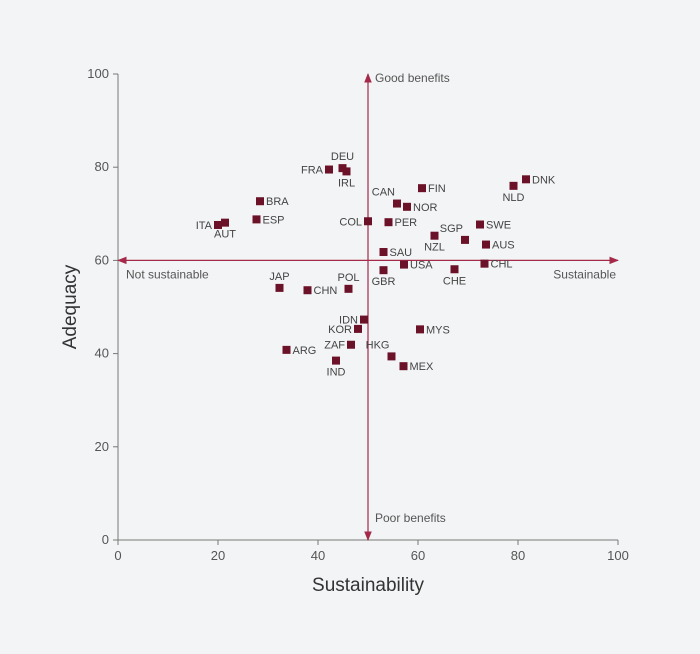  Describe the element at coordinates (383, 193) in the screenshot. I see `data-point-label: CAN` at that location.